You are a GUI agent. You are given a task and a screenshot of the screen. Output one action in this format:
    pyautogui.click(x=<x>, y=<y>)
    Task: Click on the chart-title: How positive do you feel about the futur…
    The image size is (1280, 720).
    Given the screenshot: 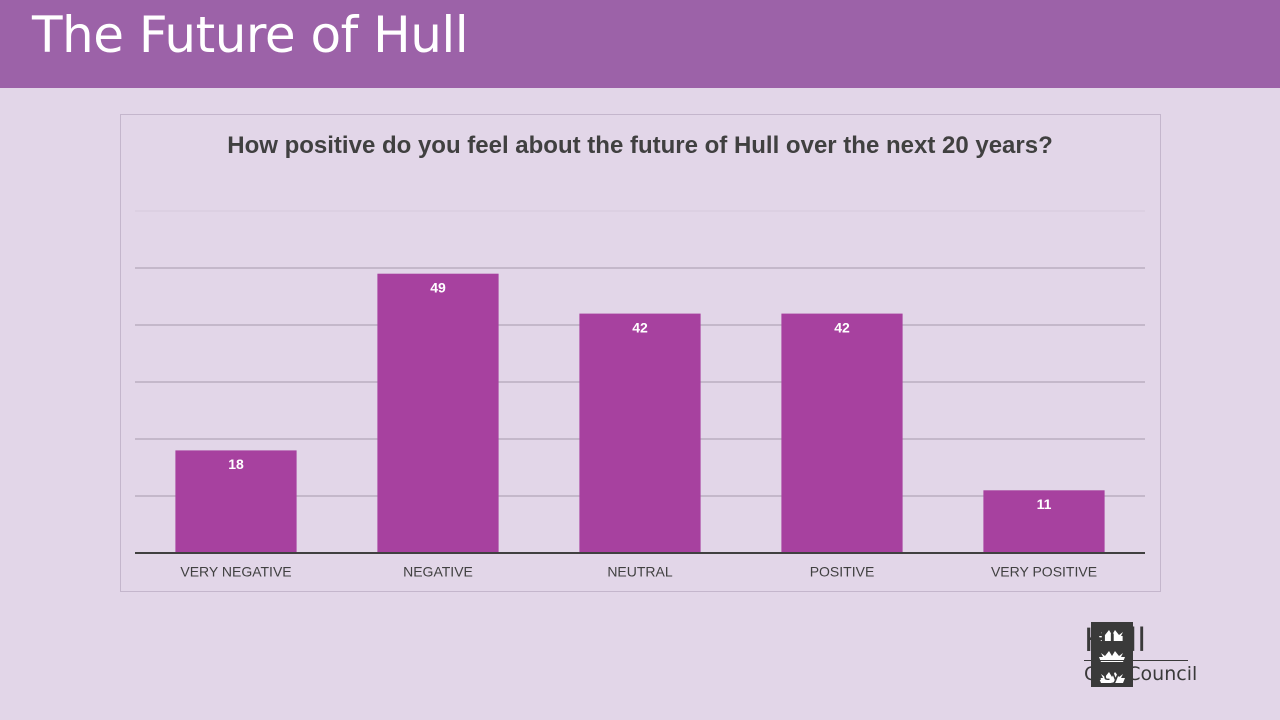 What is the action you would take?
    pyautogui.click(x=640, y=145)
    